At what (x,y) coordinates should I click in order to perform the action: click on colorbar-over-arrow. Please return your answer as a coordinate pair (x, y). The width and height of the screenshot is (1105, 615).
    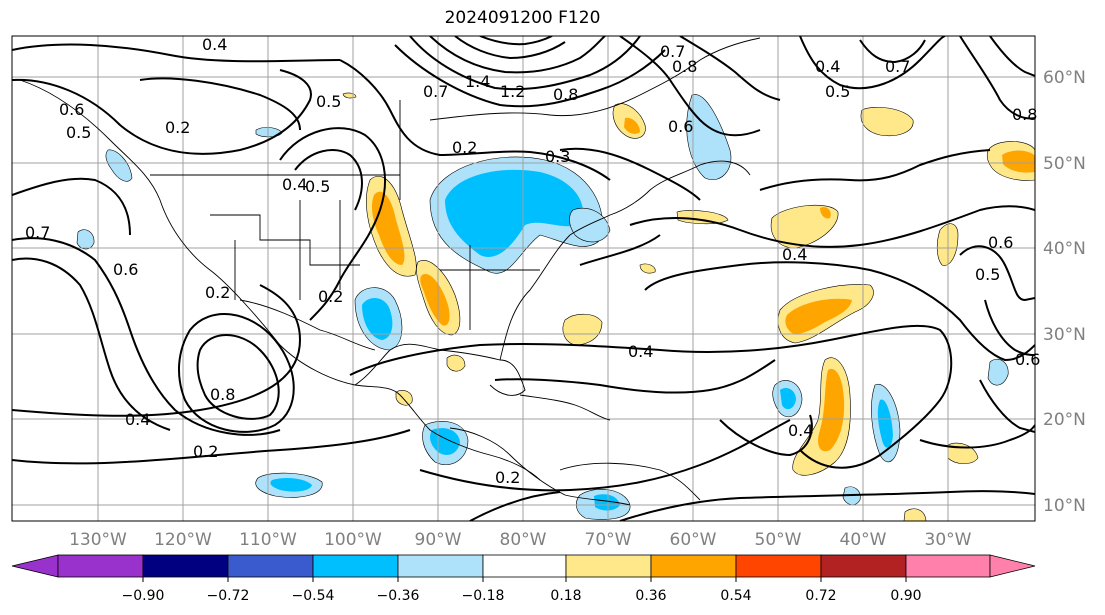
    Looking at the image, I should click on (1012, 566).